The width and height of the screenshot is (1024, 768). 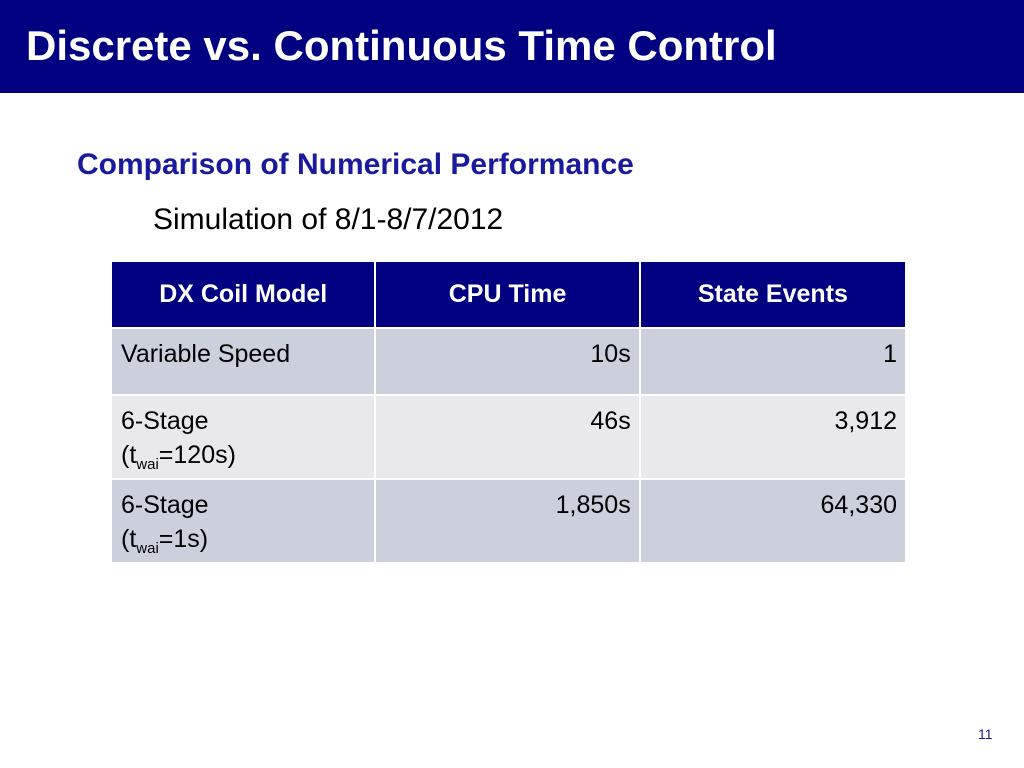 I want to click on header-state-events: State Events, so click(x=773, y=294).